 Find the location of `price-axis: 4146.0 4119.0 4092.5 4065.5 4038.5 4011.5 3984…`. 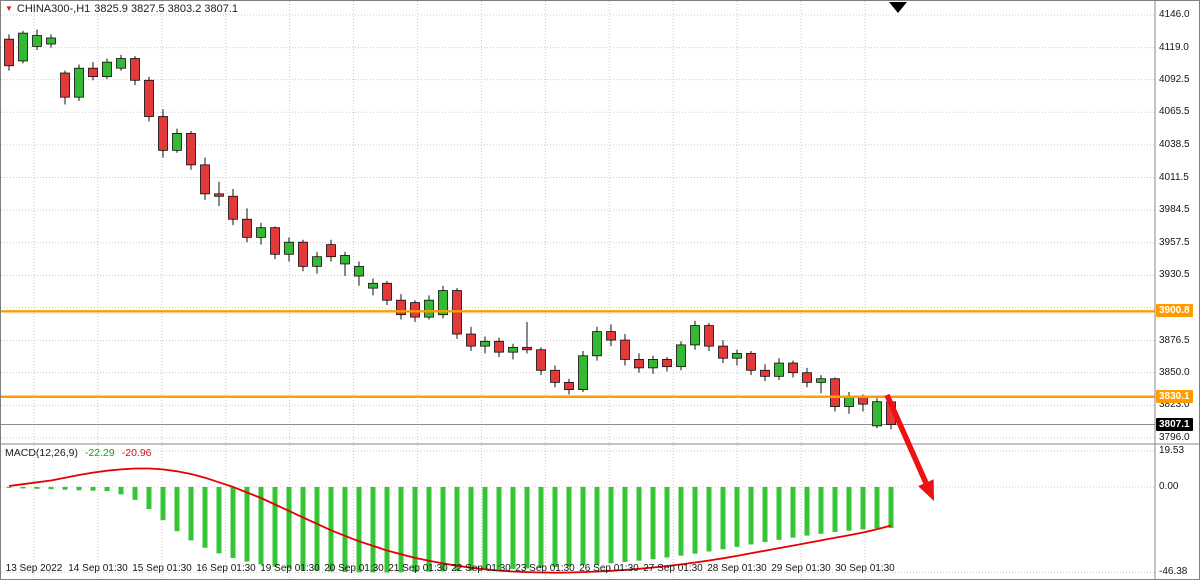

price-axis: 4146.0 4119.0 4092.5 4065.5 4038.5 4011.5 3984… is located at coordinates (1177, 290).